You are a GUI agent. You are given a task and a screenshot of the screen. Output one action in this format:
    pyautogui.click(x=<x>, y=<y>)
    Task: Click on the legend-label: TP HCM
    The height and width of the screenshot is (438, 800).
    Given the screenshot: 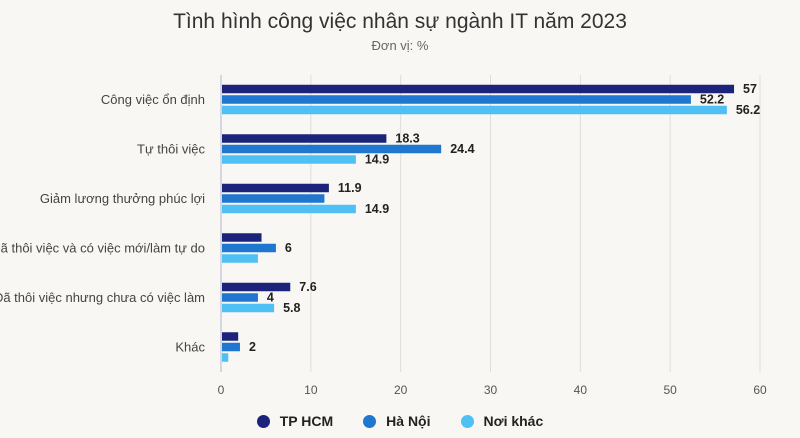 What is the action you would take?
    pyautogui.click(x=306, y=421)
    